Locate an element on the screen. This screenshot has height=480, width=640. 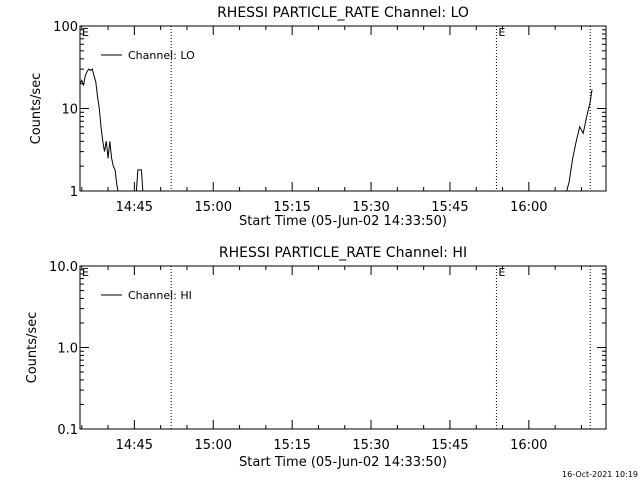
series-line-lead is located at coordinates (90, 88).